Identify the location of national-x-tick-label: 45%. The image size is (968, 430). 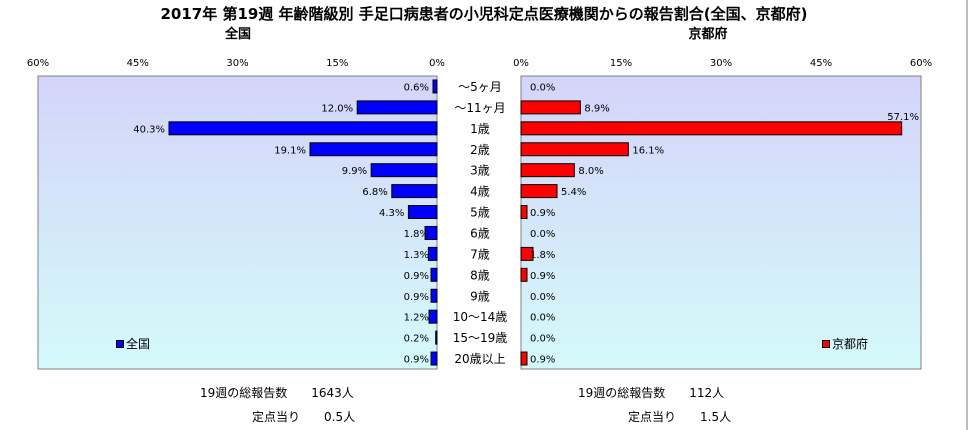
(138, 63).